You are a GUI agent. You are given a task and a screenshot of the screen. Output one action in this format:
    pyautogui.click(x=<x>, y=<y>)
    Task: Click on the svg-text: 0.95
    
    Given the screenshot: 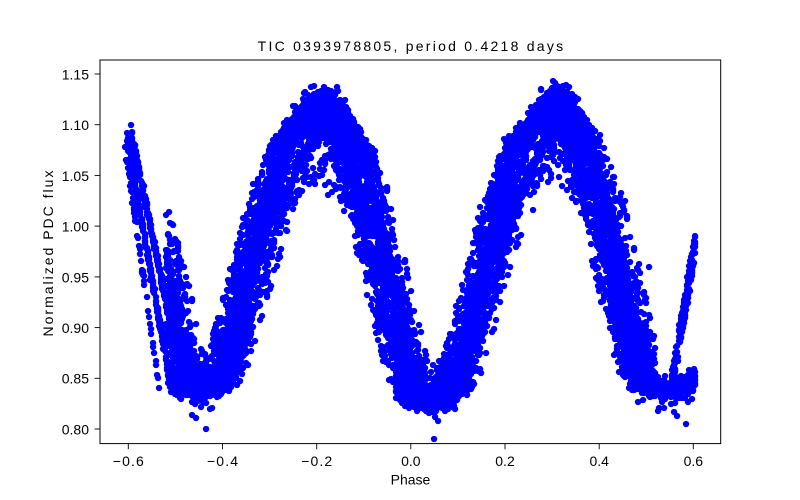 What is the action you would take?
    pyautogui.click(x=75, y=277)
    